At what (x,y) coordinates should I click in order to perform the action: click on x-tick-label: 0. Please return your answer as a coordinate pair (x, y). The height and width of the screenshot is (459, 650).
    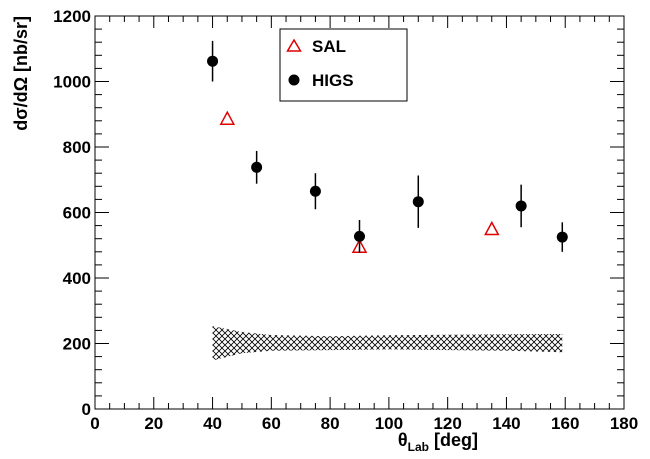
    Looking at the image, I should click on (94, 423).